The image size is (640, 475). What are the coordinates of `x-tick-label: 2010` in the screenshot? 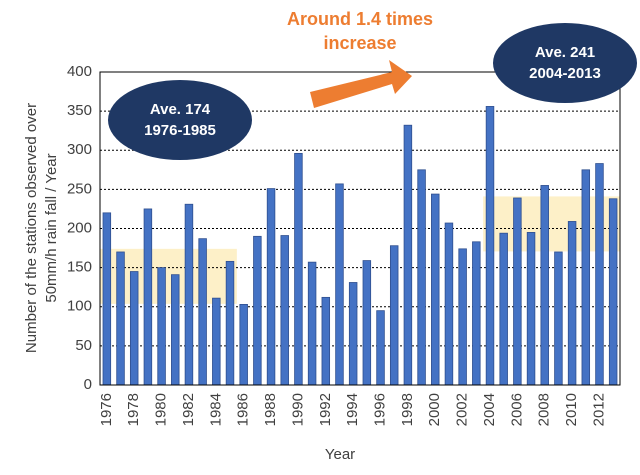 It's located at (571, 409).